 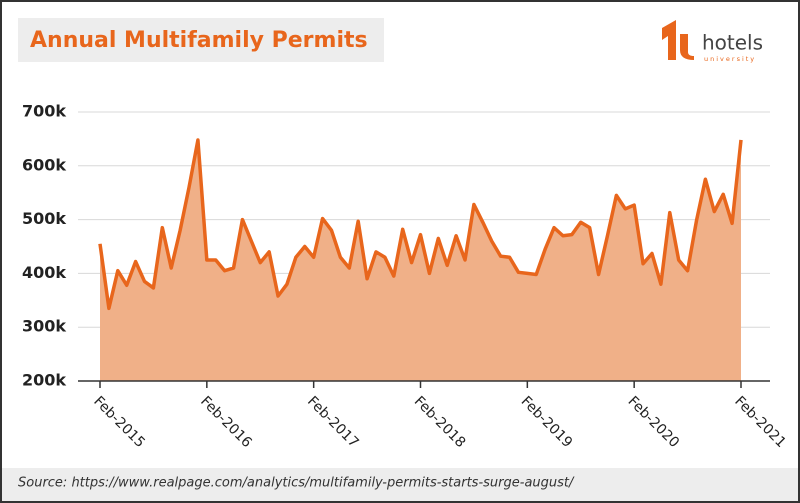 I want to click on chart-title: Annual Multifamily Permits, so click(x=199, y=40).